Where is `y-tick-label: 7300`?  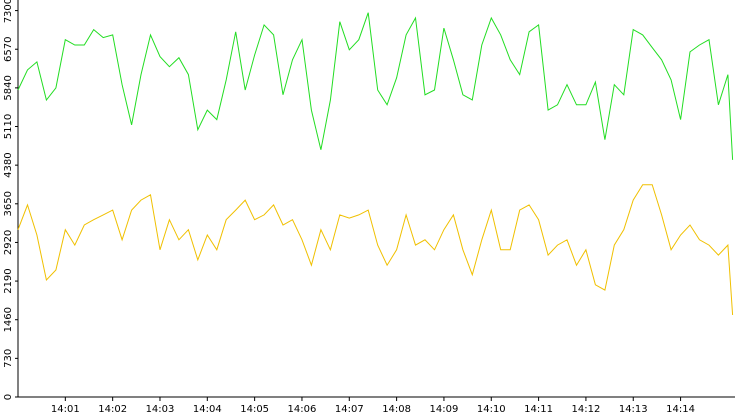 y-tick-label: 7300 is located at coordinates (8, 11).